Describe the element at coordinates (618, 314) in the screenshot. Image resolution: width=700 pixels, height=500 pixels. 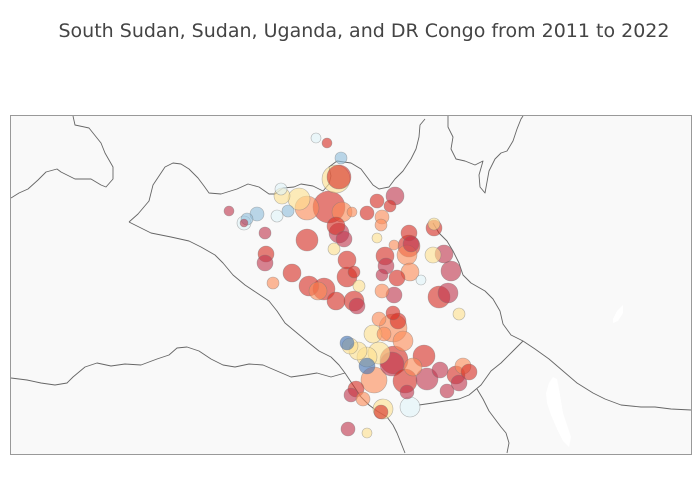
I see `small-lake` at that location.